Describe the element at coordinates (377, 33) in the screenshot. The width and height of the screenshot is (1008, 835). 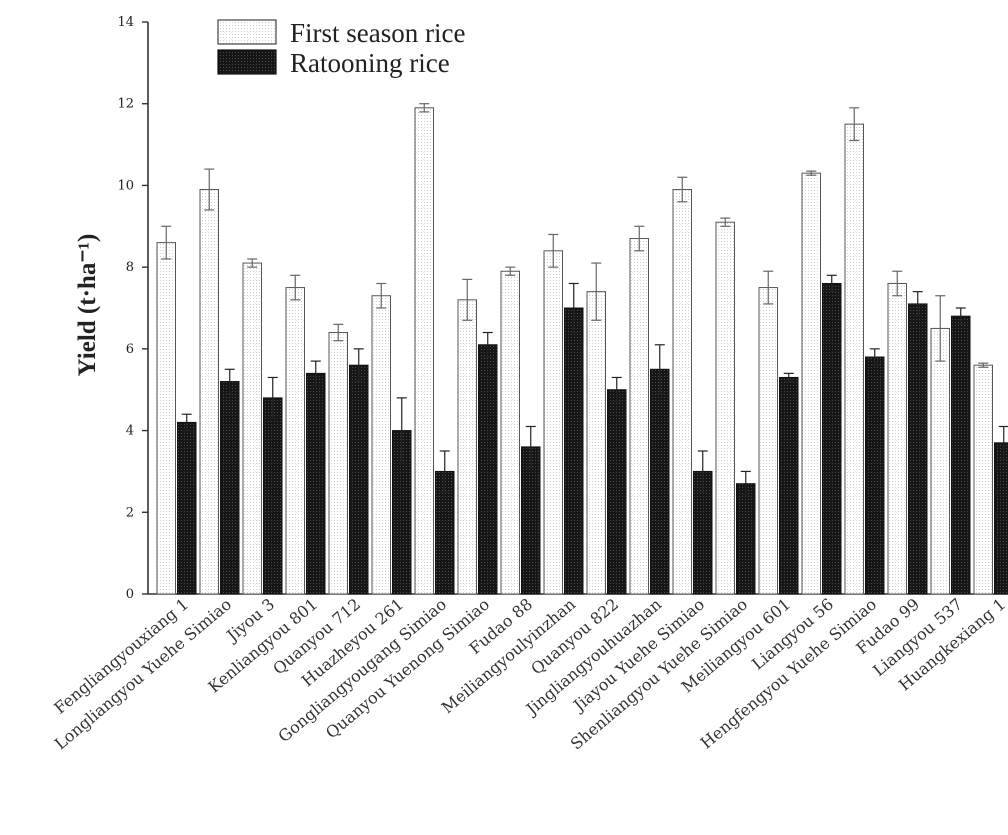
I see `legend-label-first-season: First season rice` at that location.